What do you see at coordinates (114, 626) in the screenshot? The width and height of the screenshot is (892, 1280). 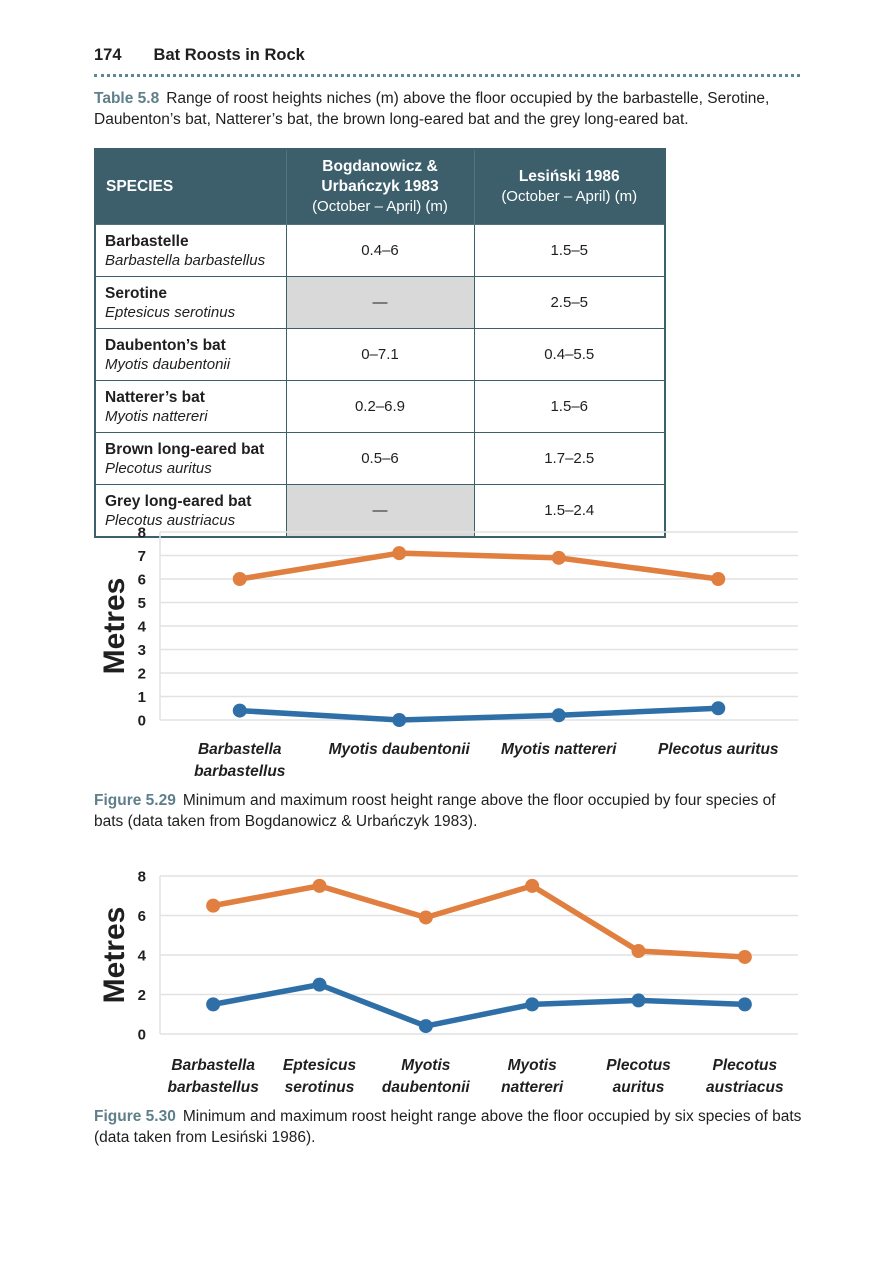 I see `y-axis-title: Metres` at bounding box center [114, 626].